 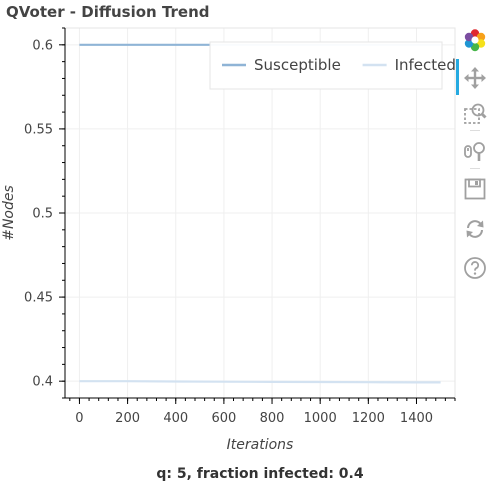 What do you see at coordinates (272, 418) in the screenshot?
I see `x-tick-label: 800` at bounding box center [272, 418].